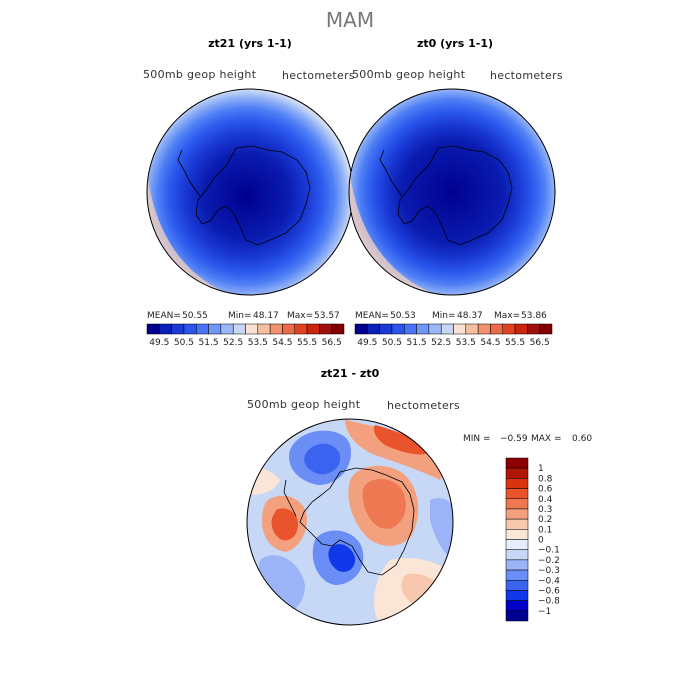 The height and width of the screenshot is (700, 700). Describe the element at coordinates (342, 558) in the screenshot. I see `diff-neg-south-core` at that location.